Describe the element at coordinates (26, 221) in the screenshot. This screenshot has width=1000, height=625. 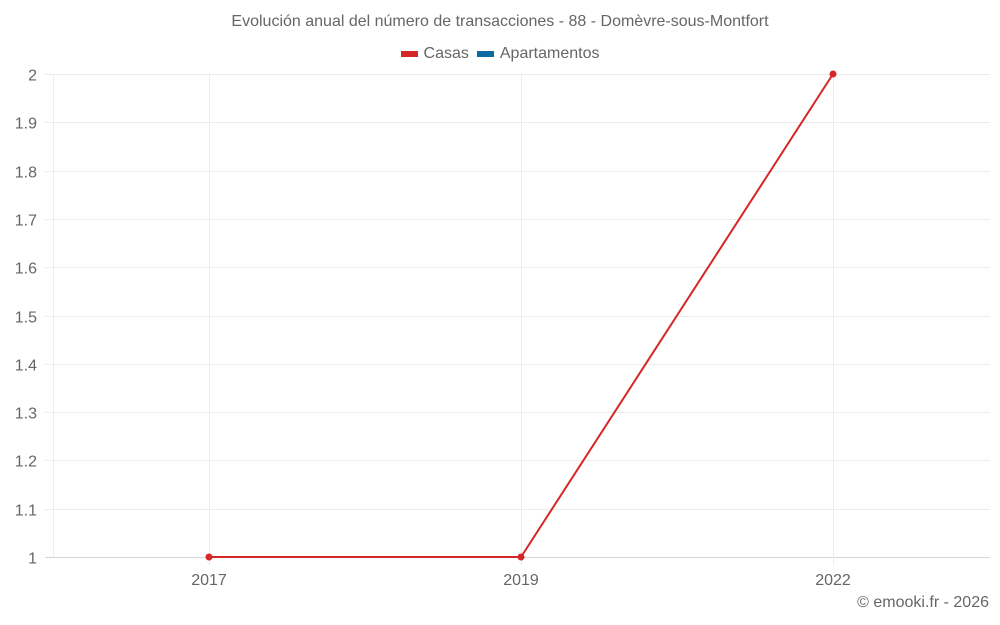
I see `y-tick-label: 1.7` at that location.